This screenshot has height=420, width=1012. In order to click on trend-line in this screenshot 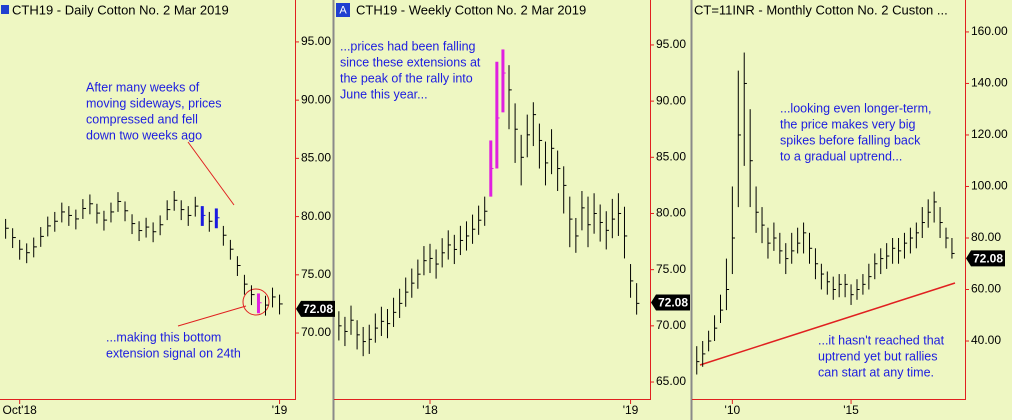, I will do `click(827, 324)`.